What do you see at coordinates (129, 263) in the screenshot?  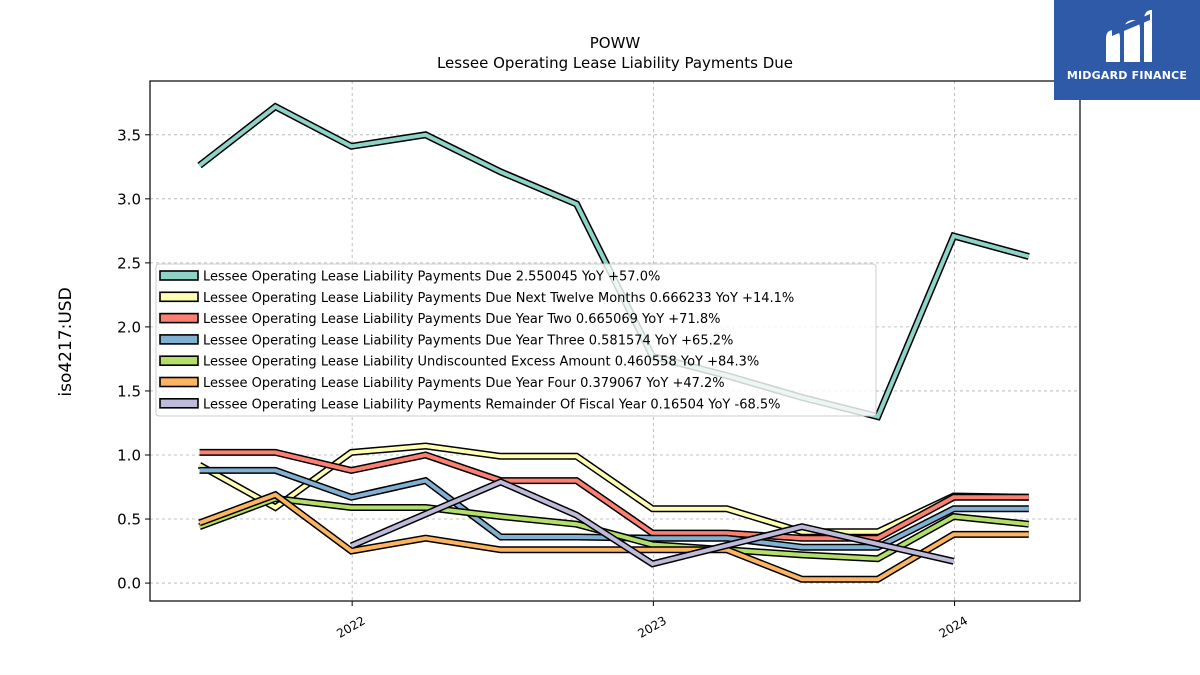 I see `y-tick-label: 2.5` at bounding box center [129, 263].